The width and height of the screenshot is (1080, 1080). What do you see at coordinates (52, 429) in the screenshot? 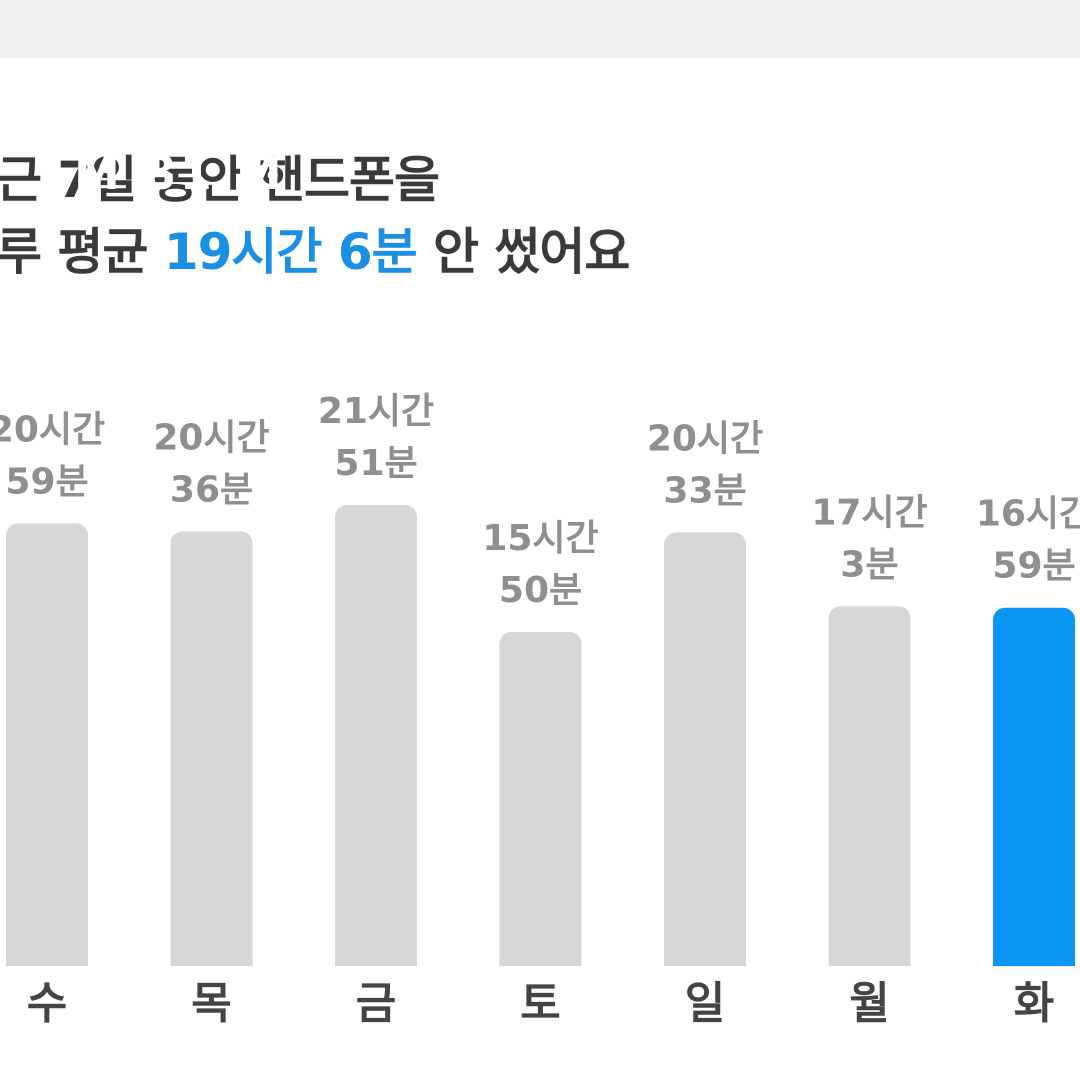
I see `value-label-수-hours: 20시간` at bounding box center [52, 429].